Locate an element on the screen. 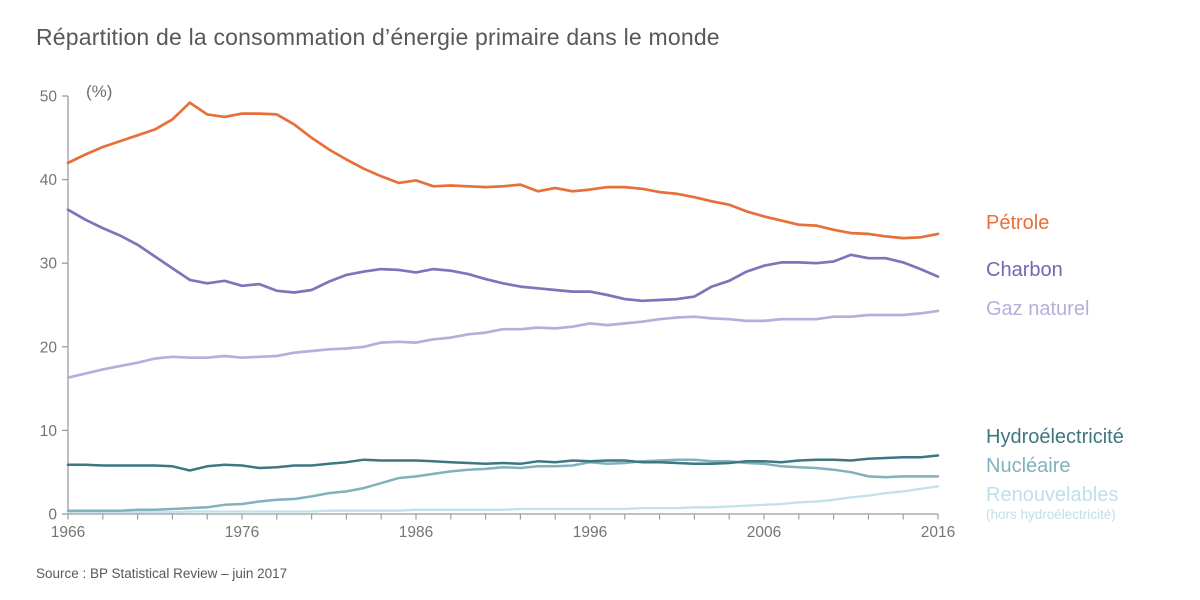 This screenshot has width=1200, height=600. line-charbon is located at coordinates (503, 255).